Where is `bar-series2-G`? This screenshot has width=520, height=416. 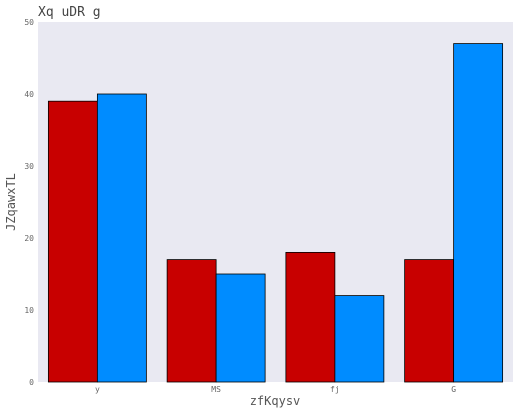 bar-series2-G is located at coordinates (478, 213).